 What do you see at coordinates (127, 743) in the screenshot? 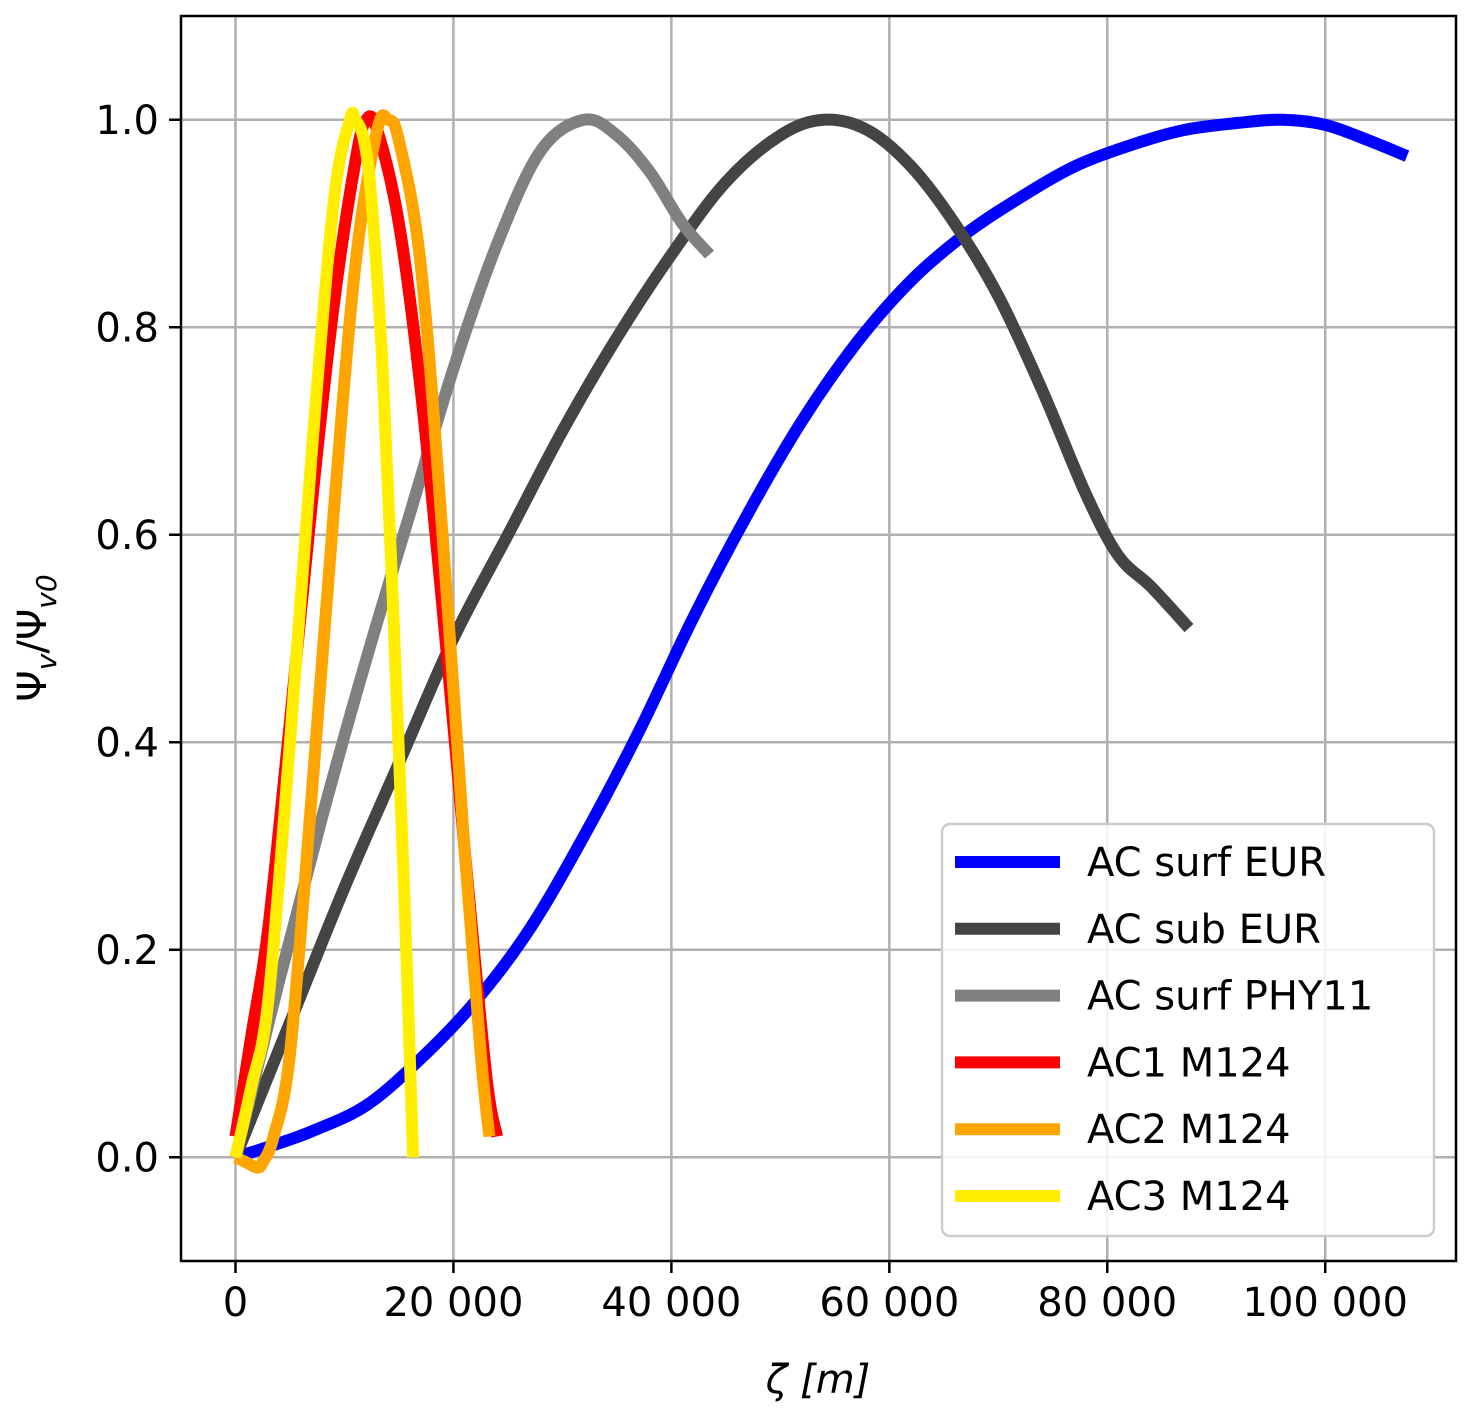
I see `y-tick-label: 0.4` at bounding box center [127, 743].